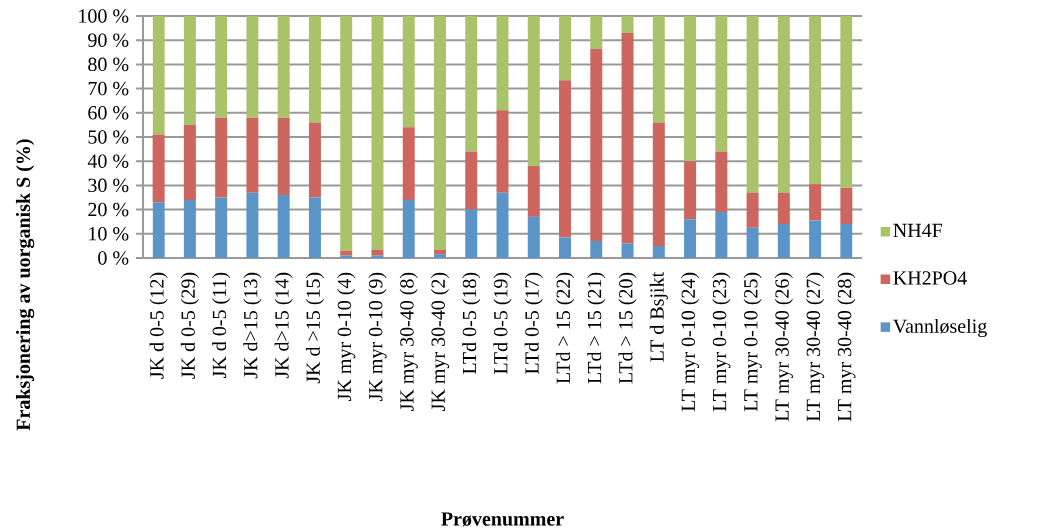  I want to click on y-tick-label: 100 %, so click(104, 16).